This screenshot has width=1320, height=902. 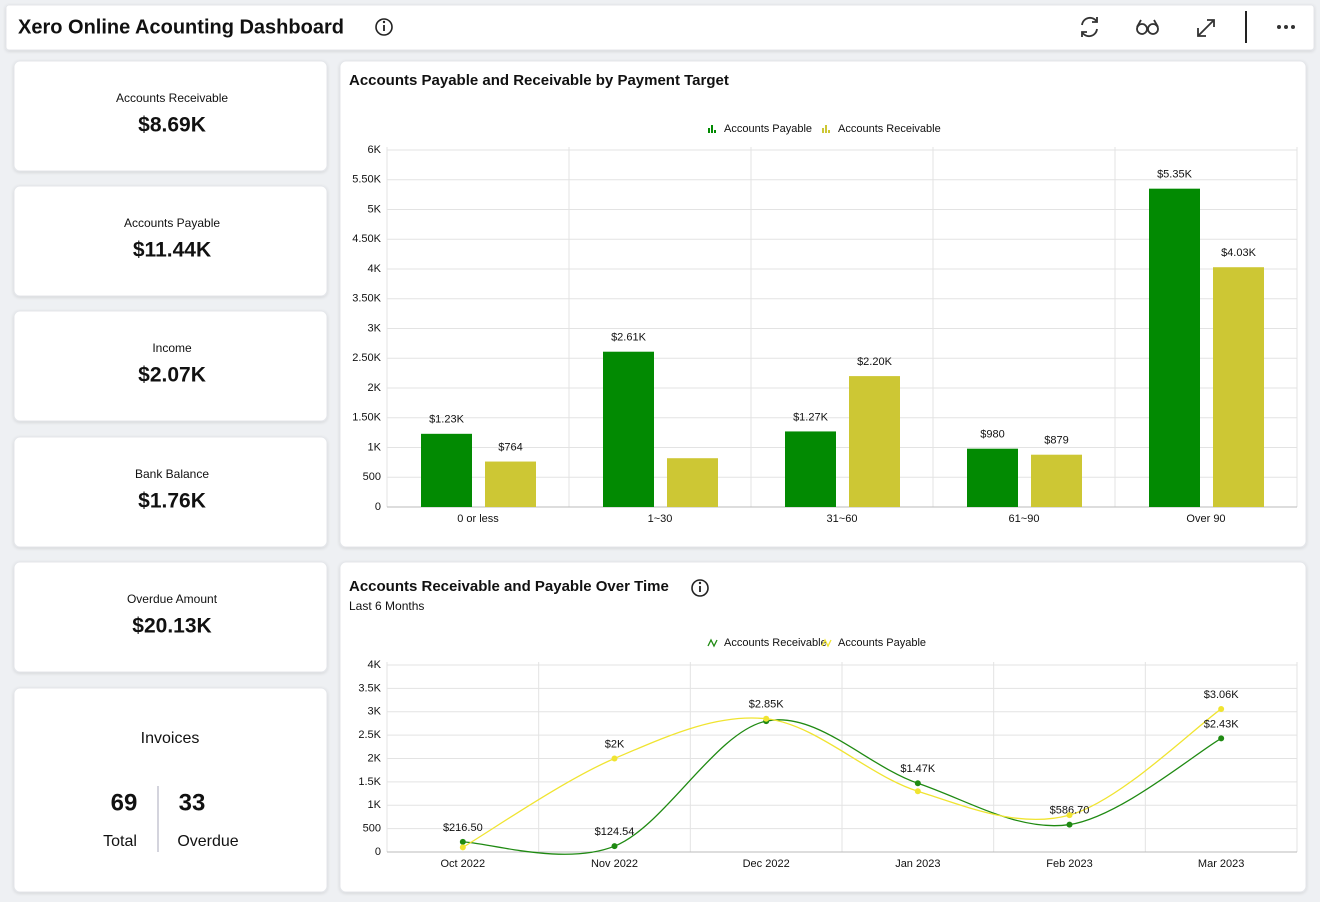 I want to click on y-tick-label: 3.5K, so click(x=369, y=688).